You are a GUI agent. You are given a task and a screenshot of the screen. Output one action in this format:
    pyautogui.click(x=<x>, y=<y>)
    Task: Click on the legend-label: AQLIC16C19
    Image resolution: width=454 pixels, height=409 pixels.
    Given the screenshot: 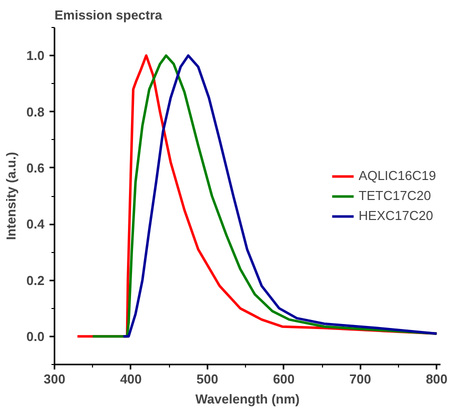 What is the action you would take?
    pyautogui.click(x=397, y=175)
    